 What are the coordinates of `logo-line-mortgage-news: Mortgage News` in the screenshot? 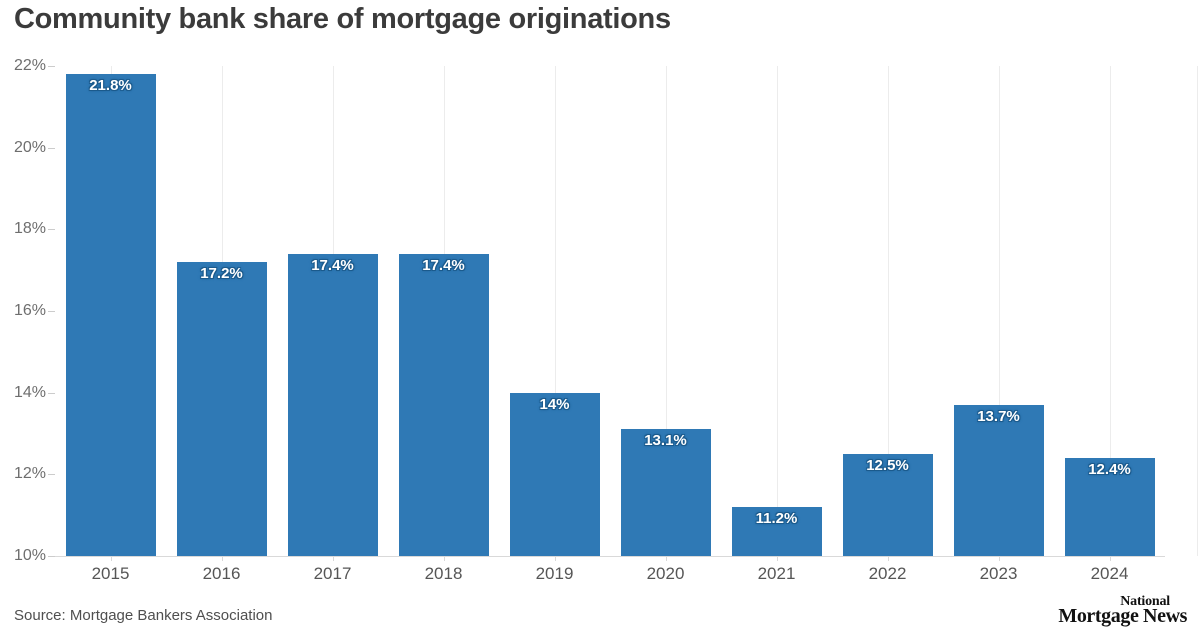 It's located at (1122, 616).